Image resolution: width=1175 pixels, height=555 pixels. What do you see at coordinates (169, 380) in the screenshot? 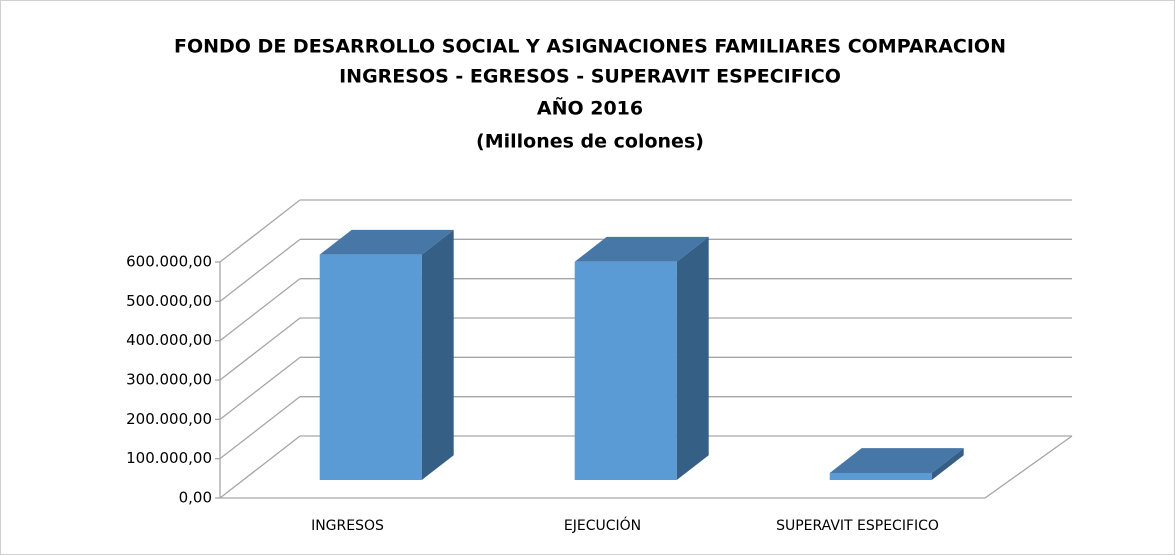
I see `y-tick-label: 300.000,00` at bounding box center [169, 380].